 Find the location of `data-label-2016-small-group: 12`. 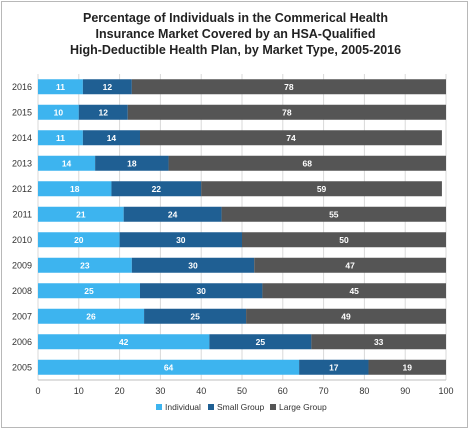

data-label-2016-small-group: 12 is located at coordinates (108, 87).